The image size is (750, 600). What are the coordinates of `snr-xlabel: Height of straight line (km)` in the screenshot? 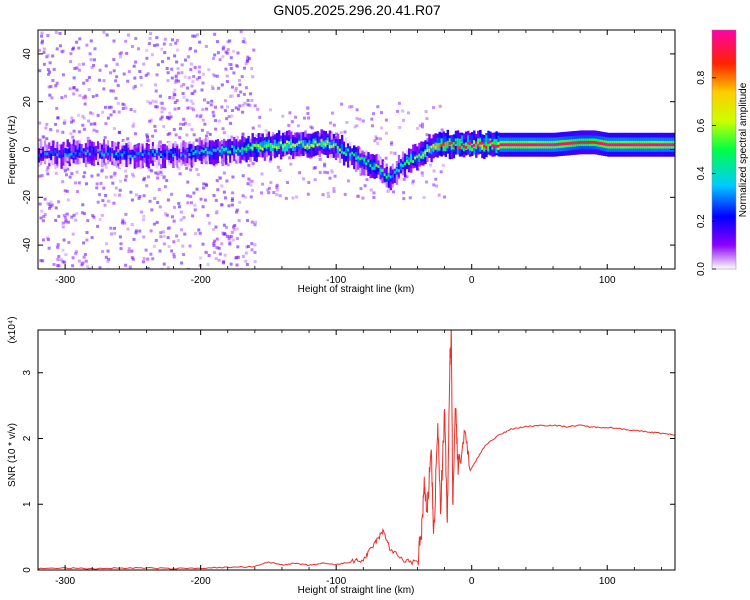 It's located at (356, 590).